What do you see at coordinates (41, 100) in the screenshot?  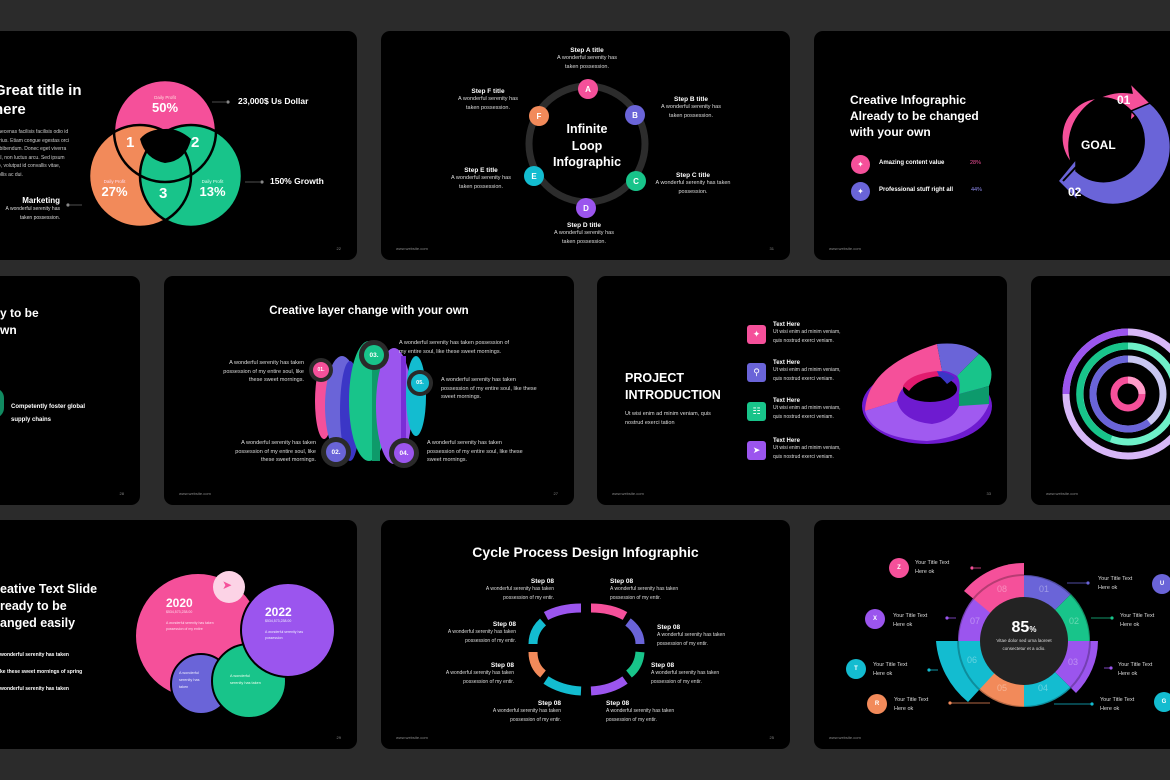 I see `slide-title: Great title in here` at bounding box center [41, 100].